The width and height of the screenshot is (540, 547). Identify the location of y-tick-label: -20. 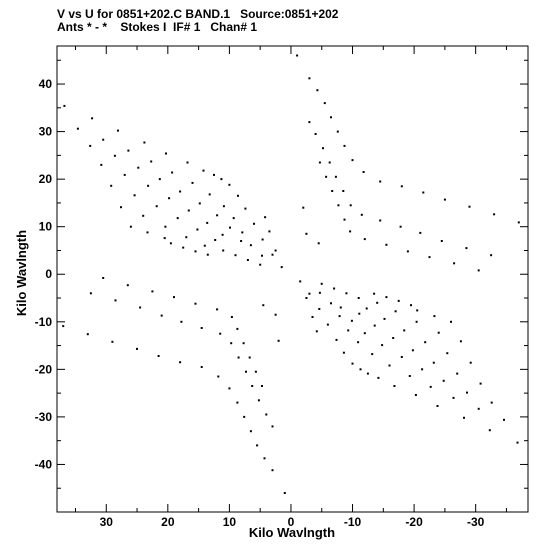
(44, 369).